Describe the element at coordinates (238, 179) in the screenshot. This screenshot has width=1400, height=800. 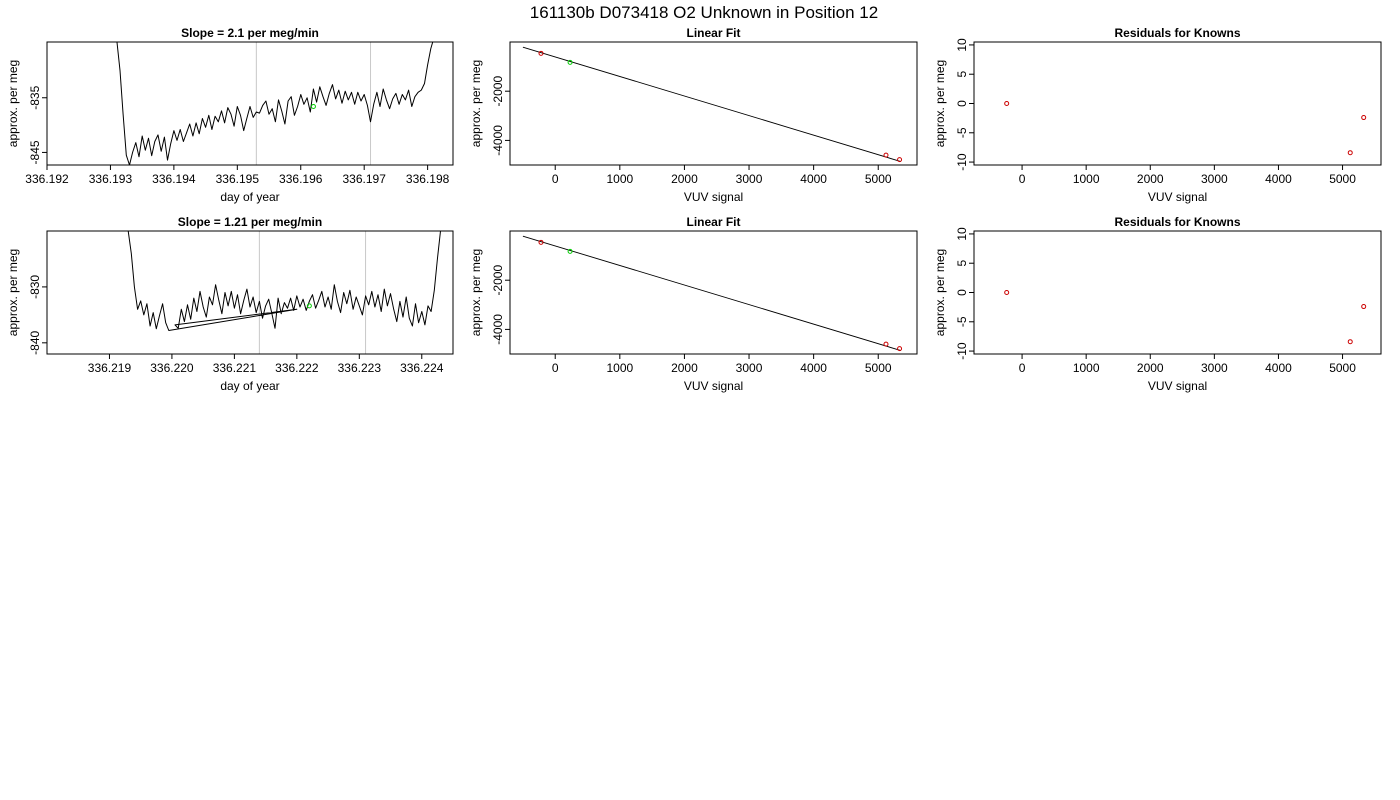
I see `x-tick-label: 336.195` at that location.